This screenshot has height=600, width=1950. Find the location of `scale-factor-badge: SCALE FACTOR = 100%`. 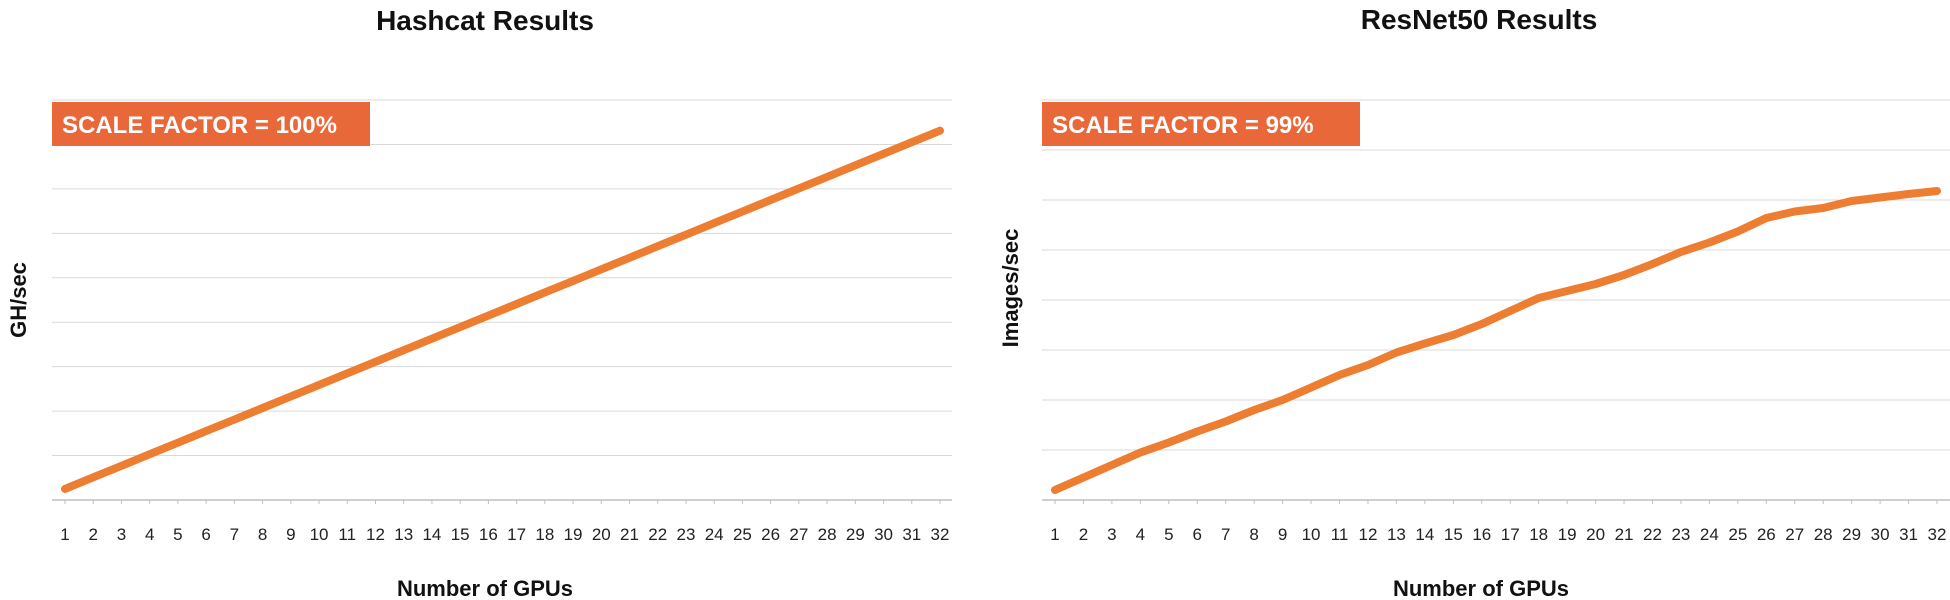

scale-factor-badge: SCALE FACTOR = 100% is located at coordinates (211, 124).